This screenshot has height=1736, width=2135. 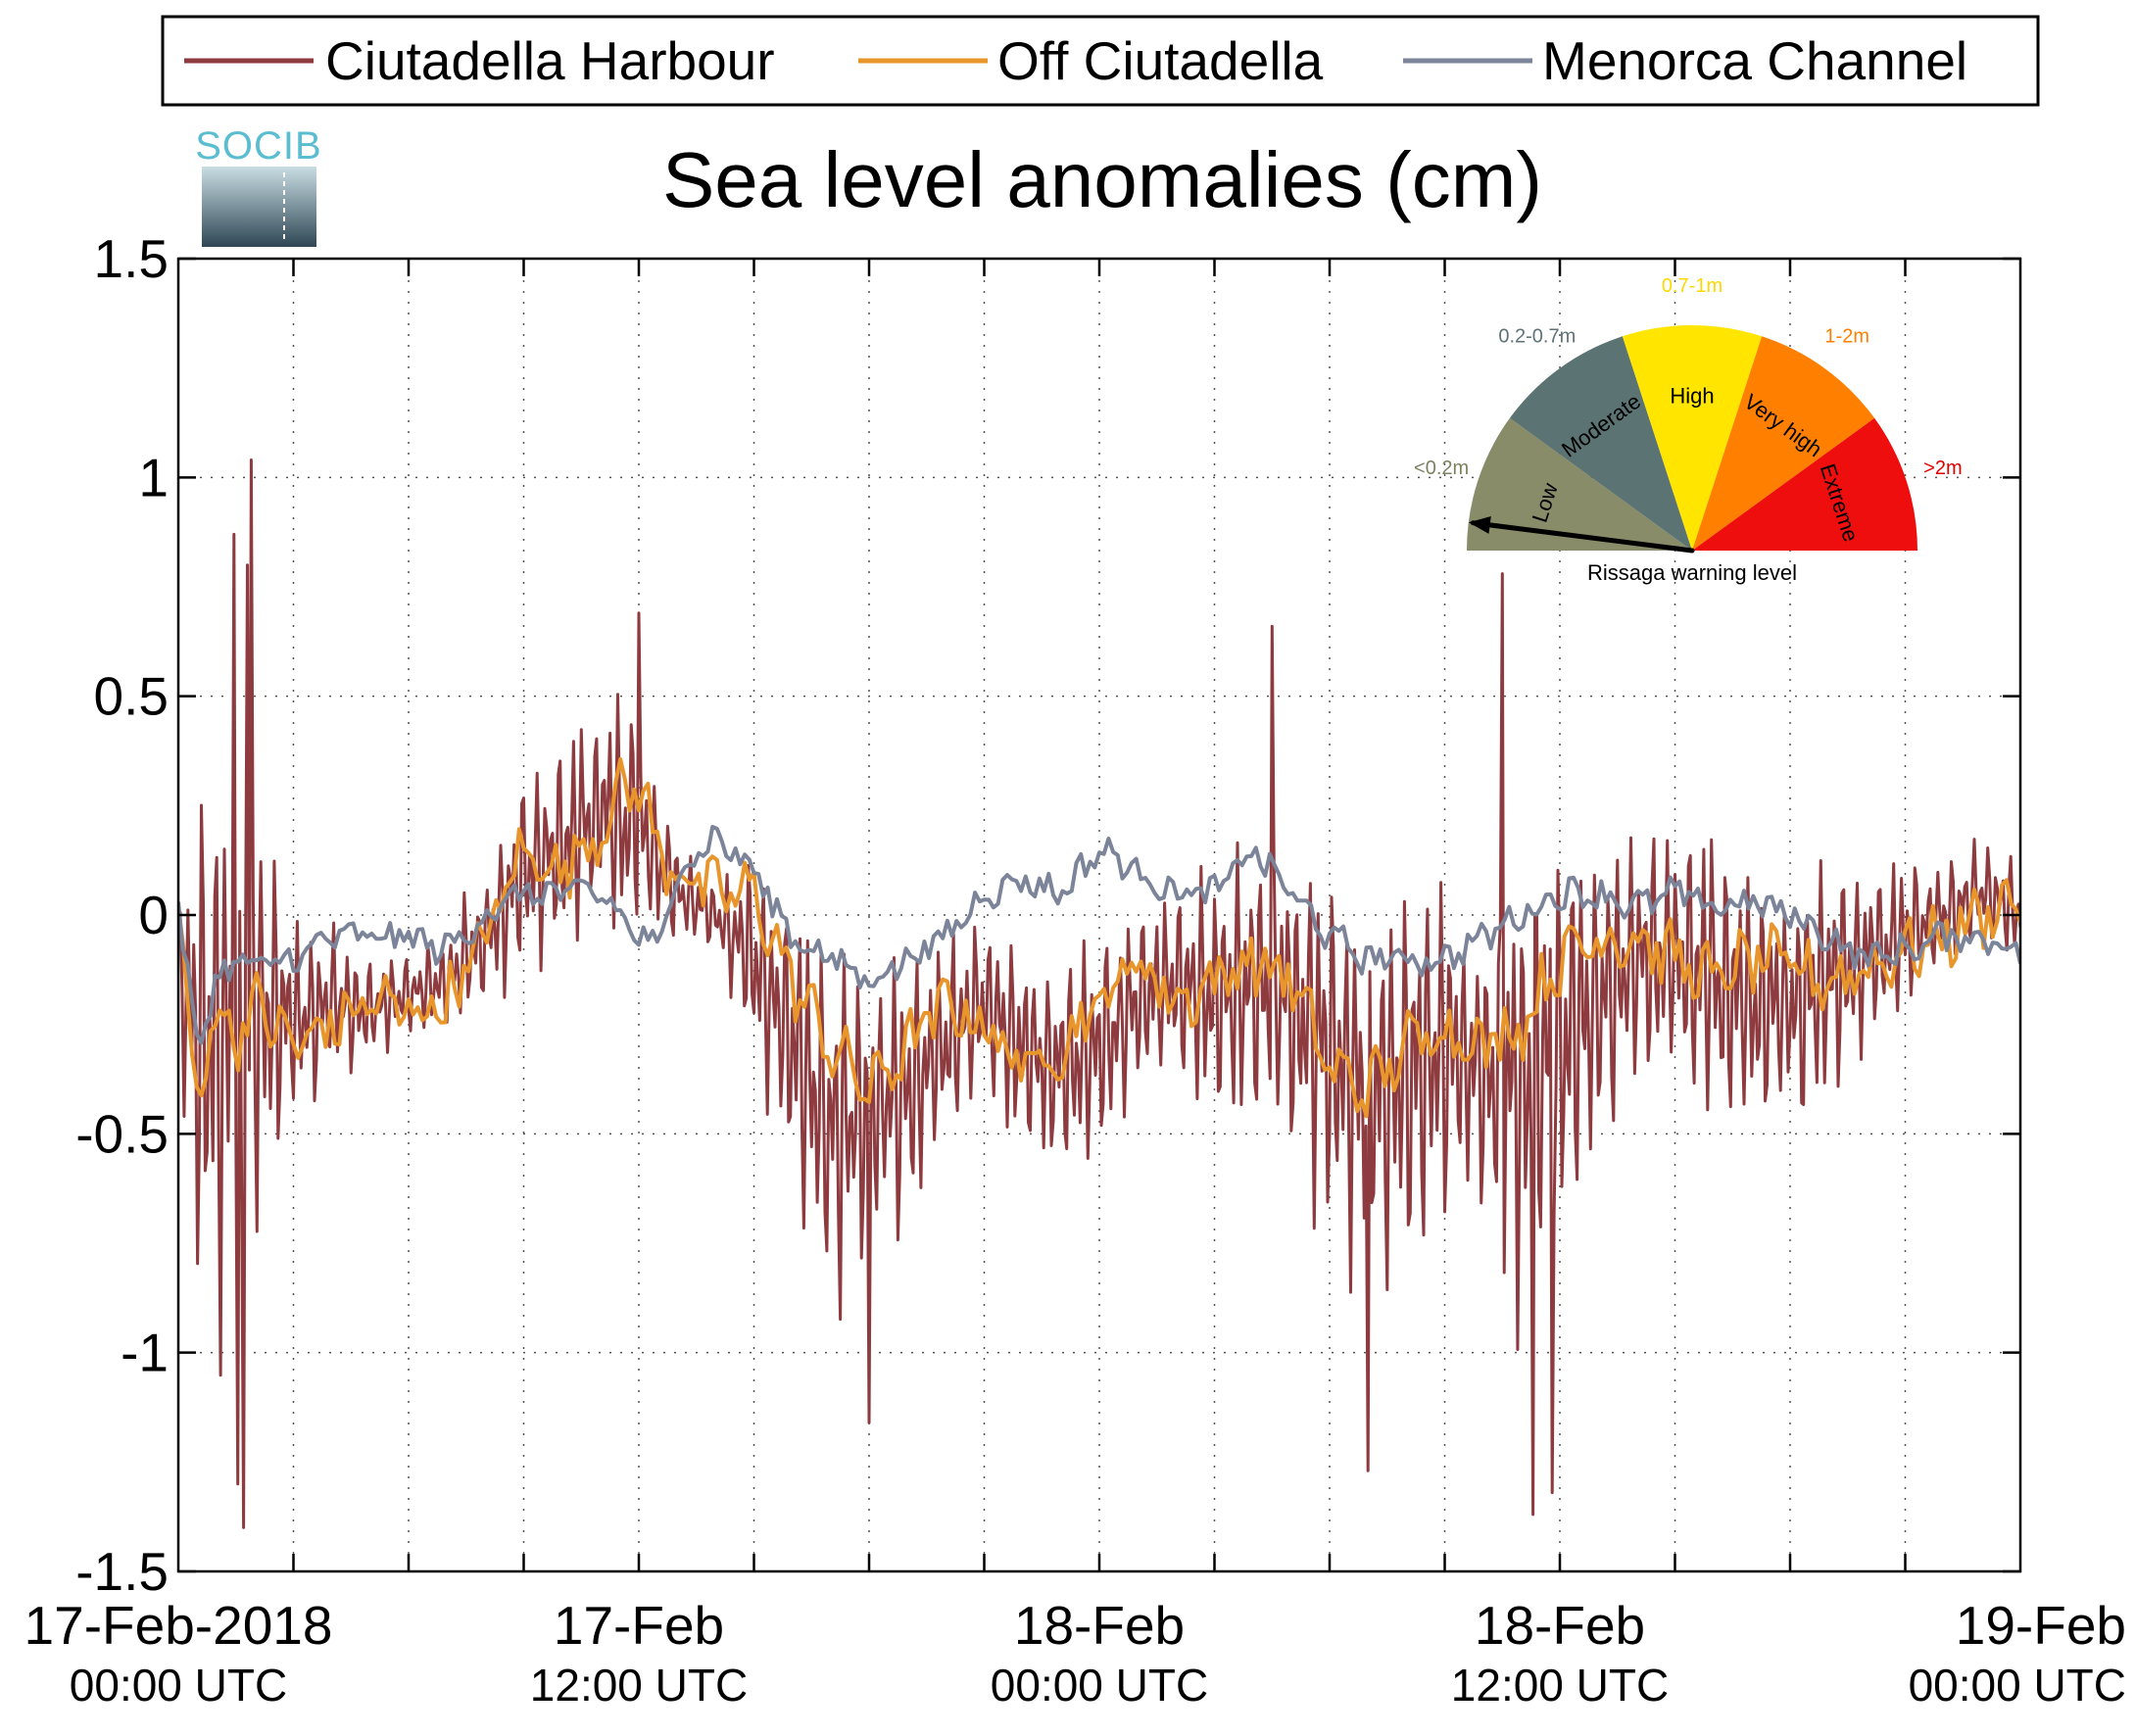 I want to click on gauge-sector-label-high: High, so click(x=1692, y=396).